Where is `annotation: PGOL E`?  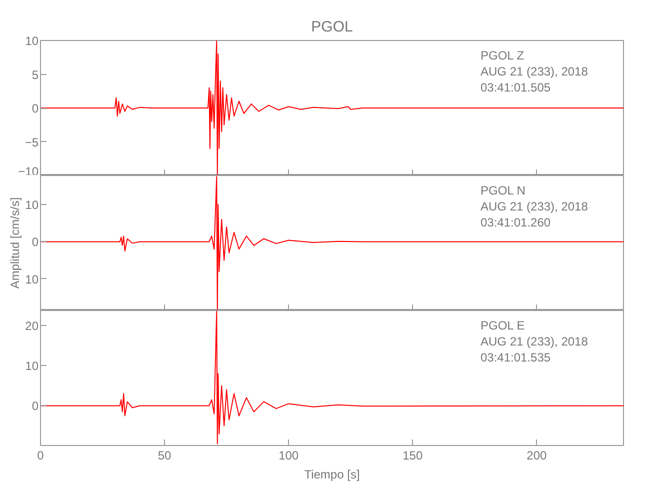 annotation: PGOL E is located at coordinates (502, 325).